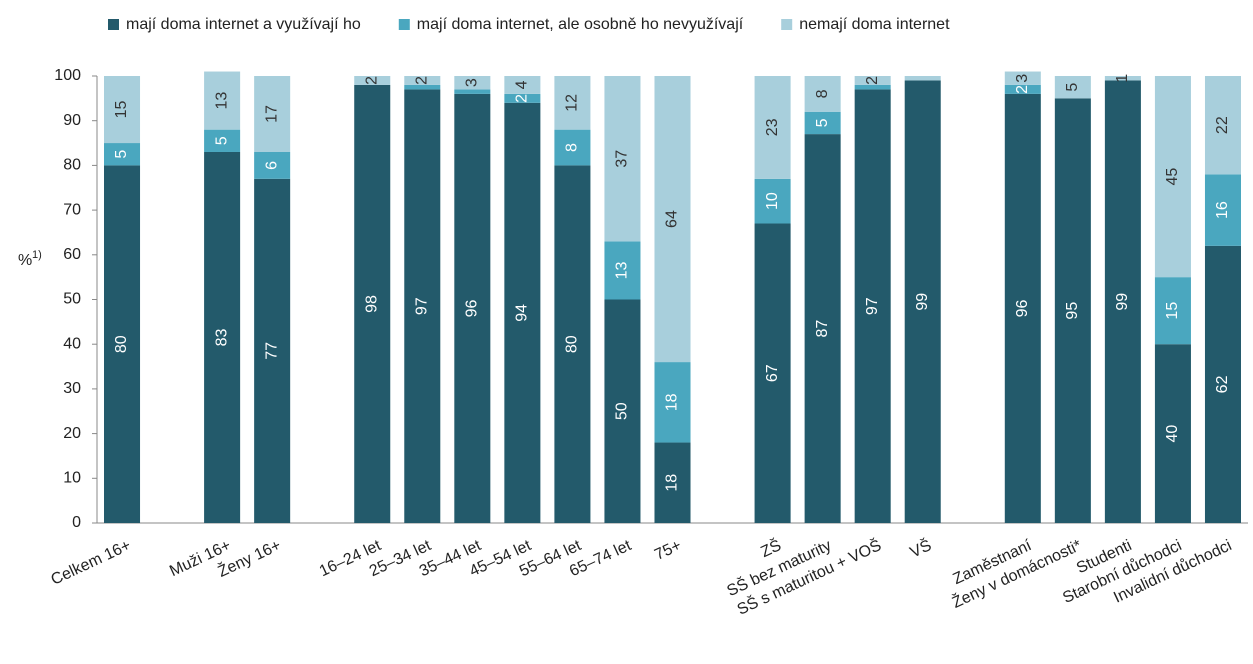 This screenshot has height=664, width=1253. I want to click on legend-label: mají doma internet a využívají ho, so click(243, 24).